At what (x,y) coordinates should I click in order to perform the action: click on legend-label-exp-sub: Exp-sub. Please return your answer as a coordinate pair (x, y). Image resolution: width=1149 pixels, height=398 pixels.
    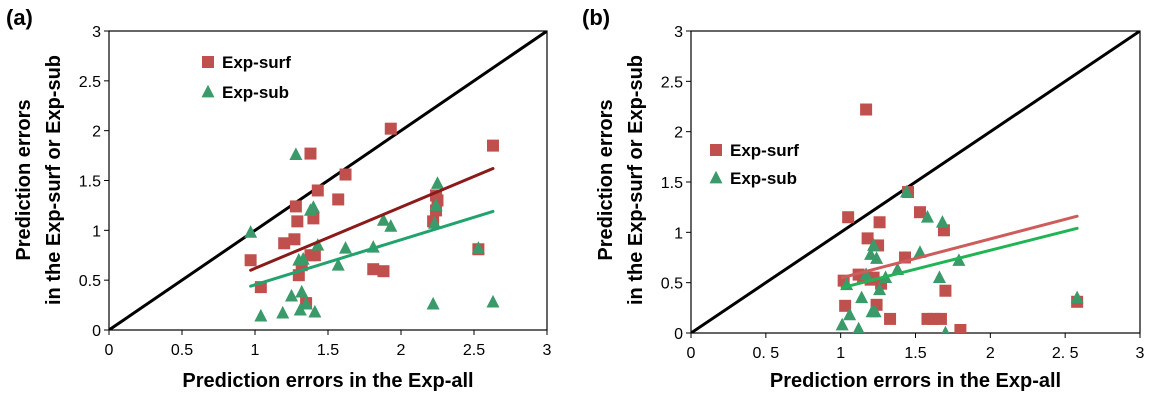
    Looking at the image, I should click on (255, 92).